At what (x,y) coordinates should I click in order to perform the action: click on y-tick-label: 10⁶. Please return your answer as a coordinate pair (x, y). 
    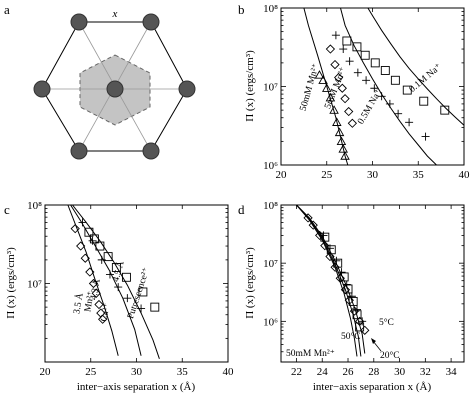
    Looking at the image, I should click on (270, 322).